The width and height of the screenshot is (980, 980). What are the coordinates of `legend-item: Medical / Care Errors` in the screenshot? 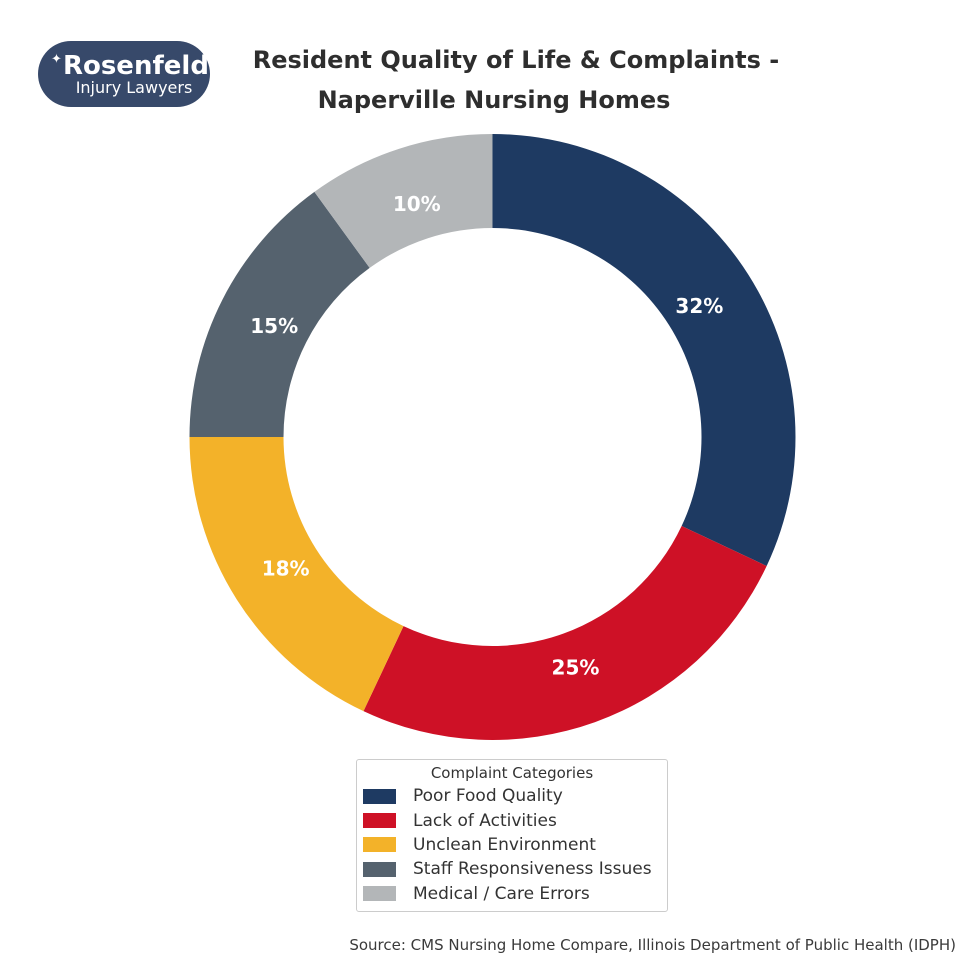 It's located at (512, 894).